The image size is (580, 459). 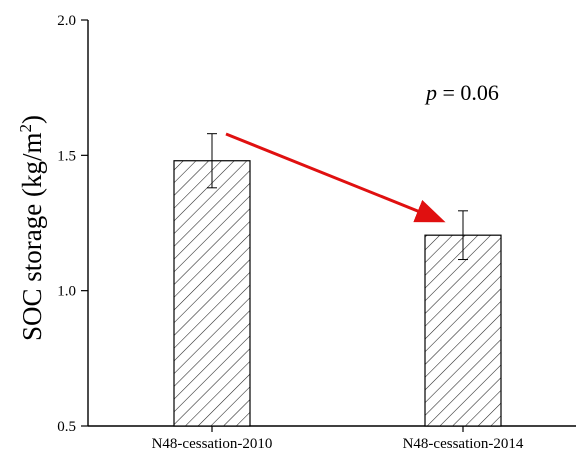 I want to click on y-tick-label: 1.0, so click(x=66, y=292).